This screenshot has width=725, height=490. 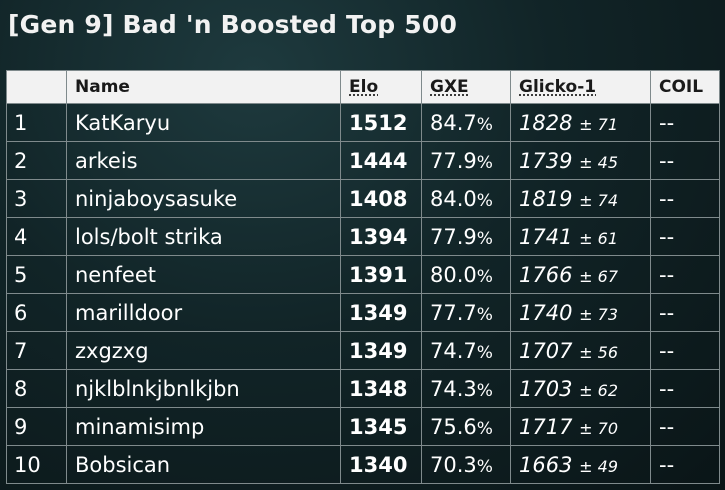 I want to click on glicko-sort-link: Glicko-1, so click(x=558, y=87).